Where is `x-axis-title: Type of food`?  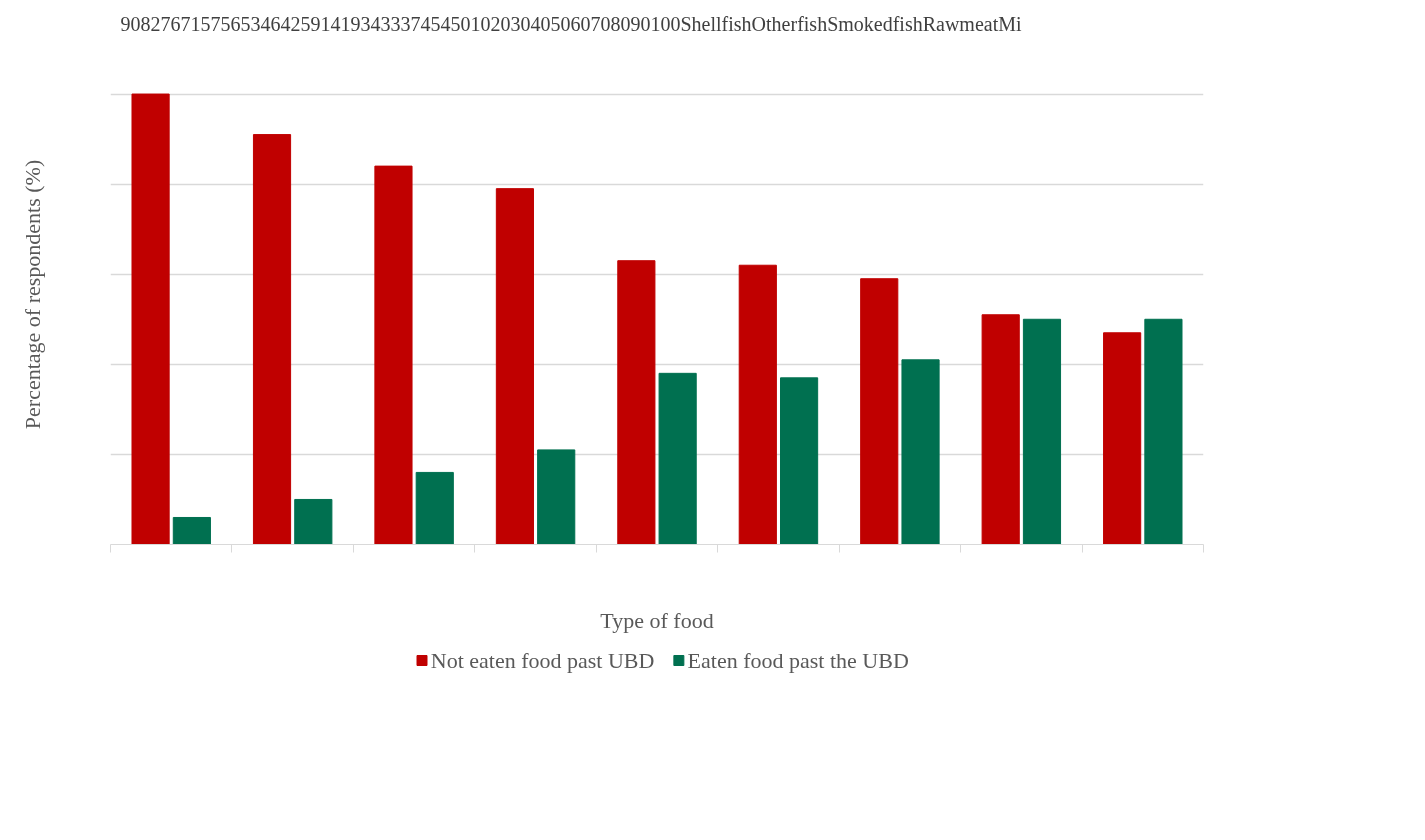
x-axis-title: Type of food is located at coordinates (657, 620).